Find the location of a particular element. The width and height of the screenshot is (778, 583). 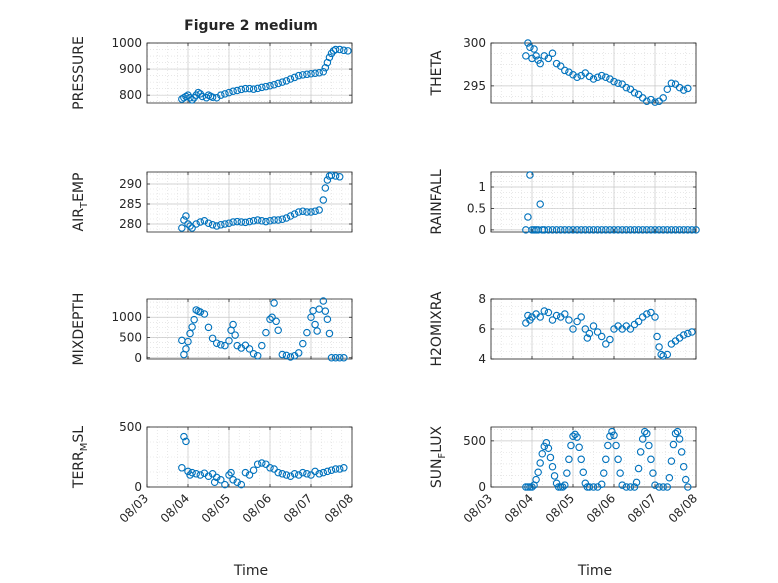

y-tick-label: 300 is located at coordinates (474, 43).